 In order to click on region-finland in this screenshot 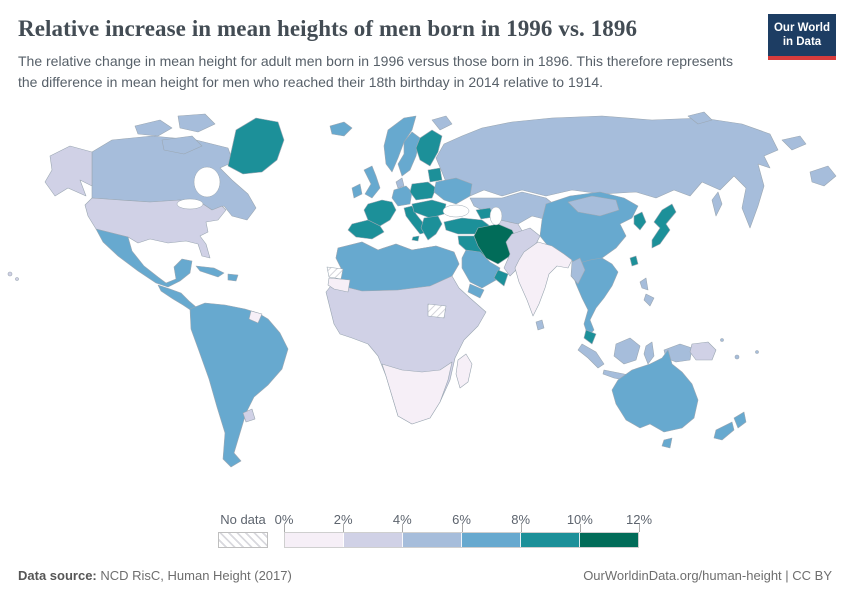, I will do `click(429, 148)`.